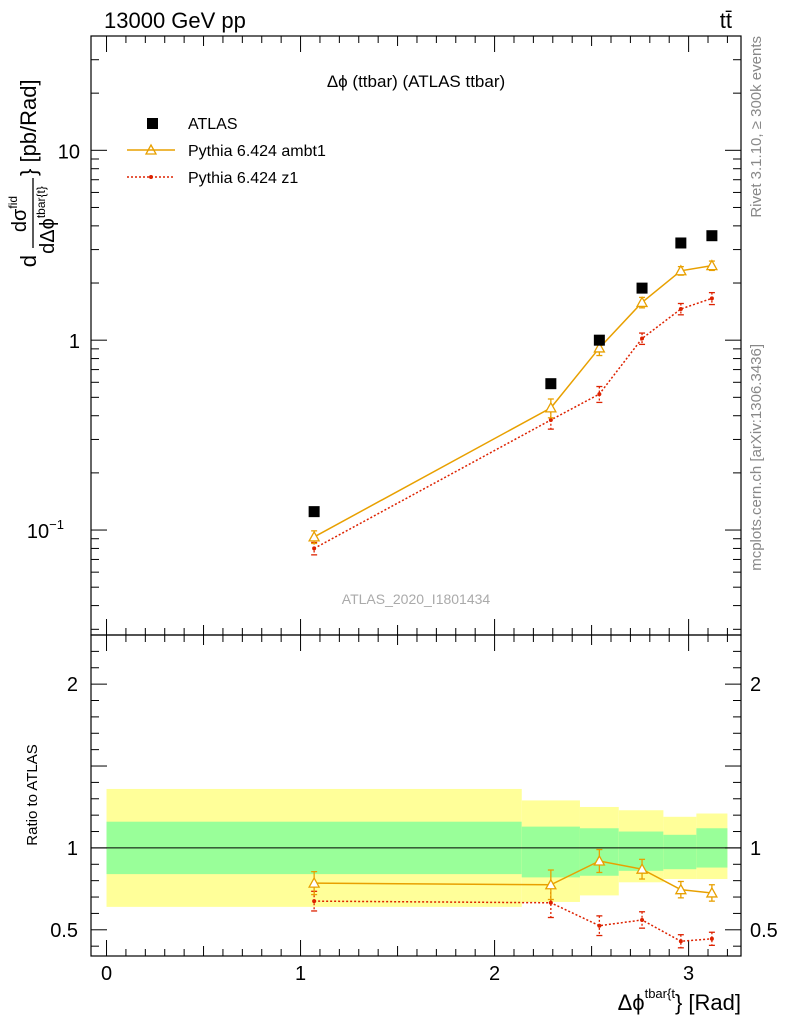  I want to click on x-tick-label: 2, so click(494, 974).